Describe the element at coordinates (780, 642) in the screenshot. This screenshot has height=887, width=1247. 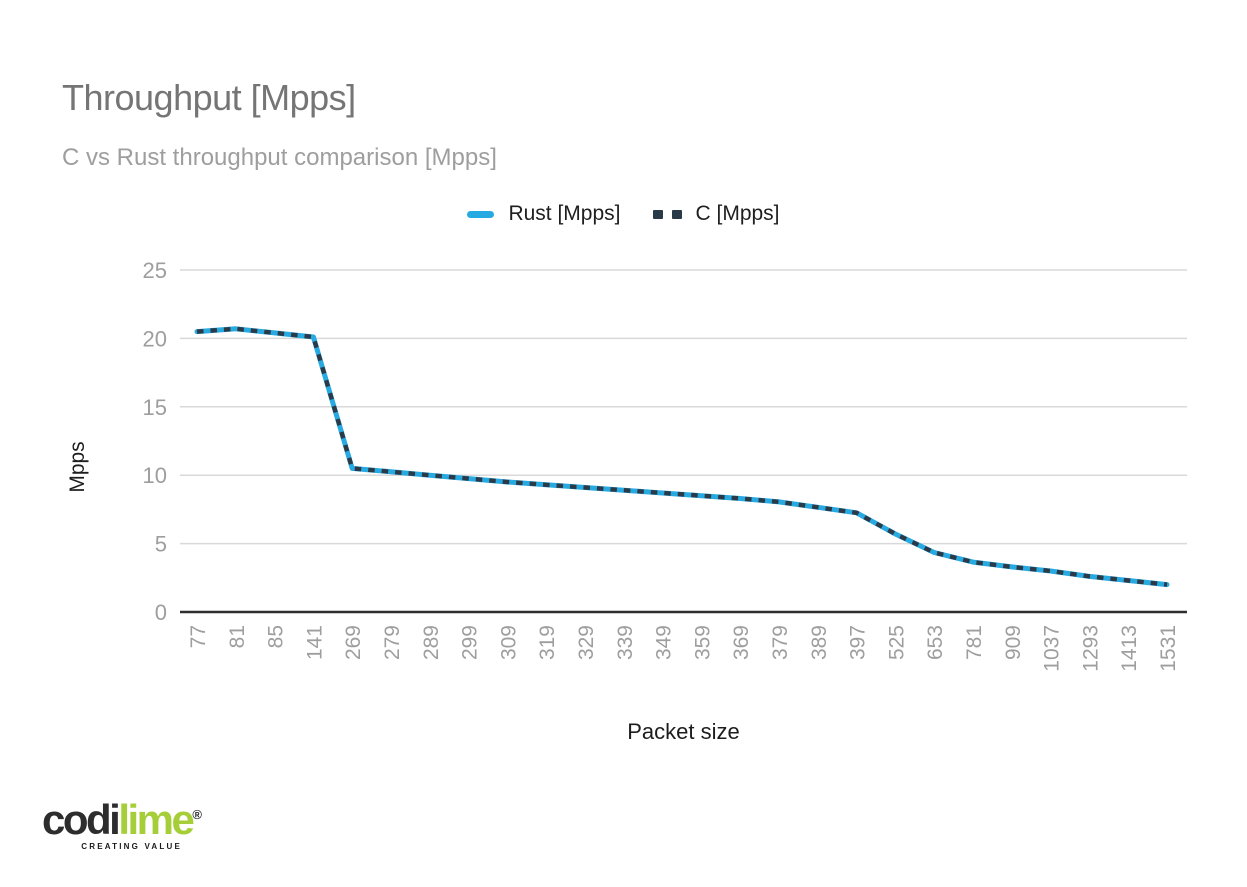
I see `x-tick-label: 379` at that location.